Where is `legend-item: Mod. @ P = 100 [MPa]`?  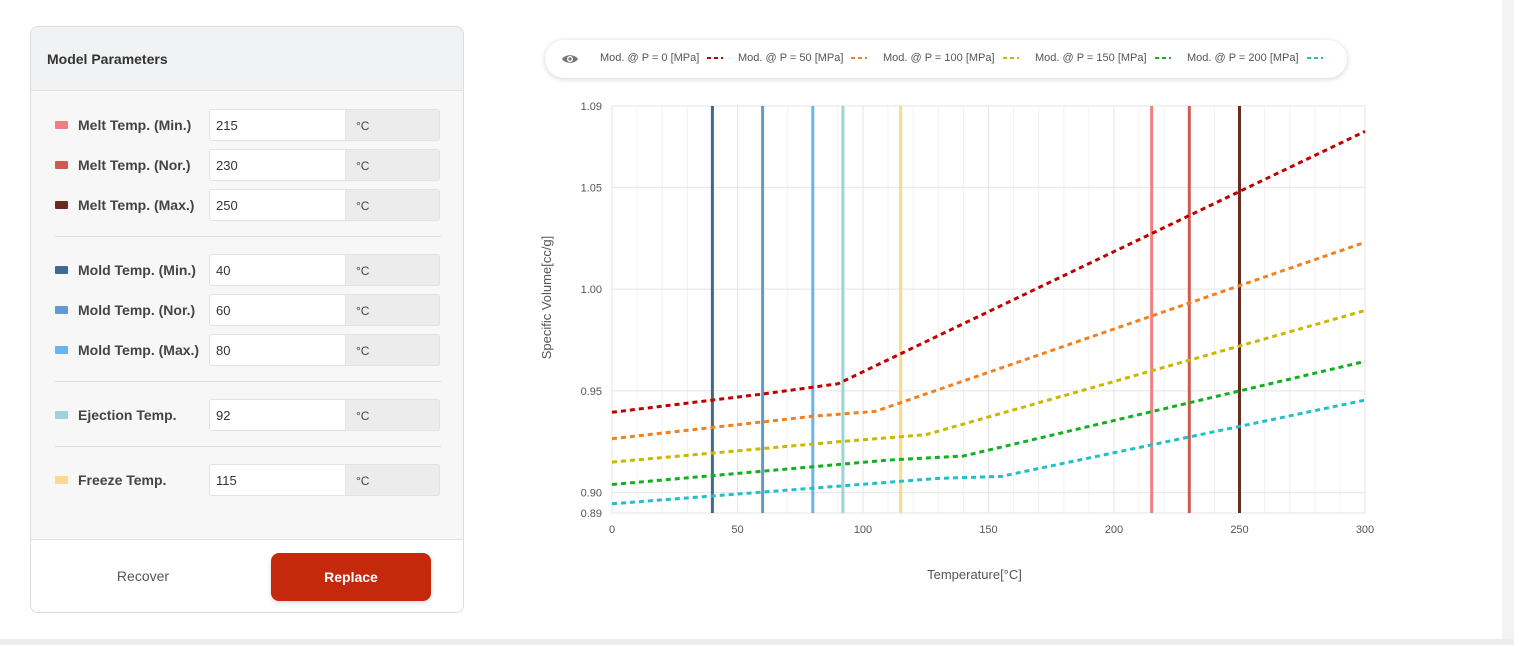 legend-item: Mod. @ P = 100 [MPa] is located at coordinates (951, 59).